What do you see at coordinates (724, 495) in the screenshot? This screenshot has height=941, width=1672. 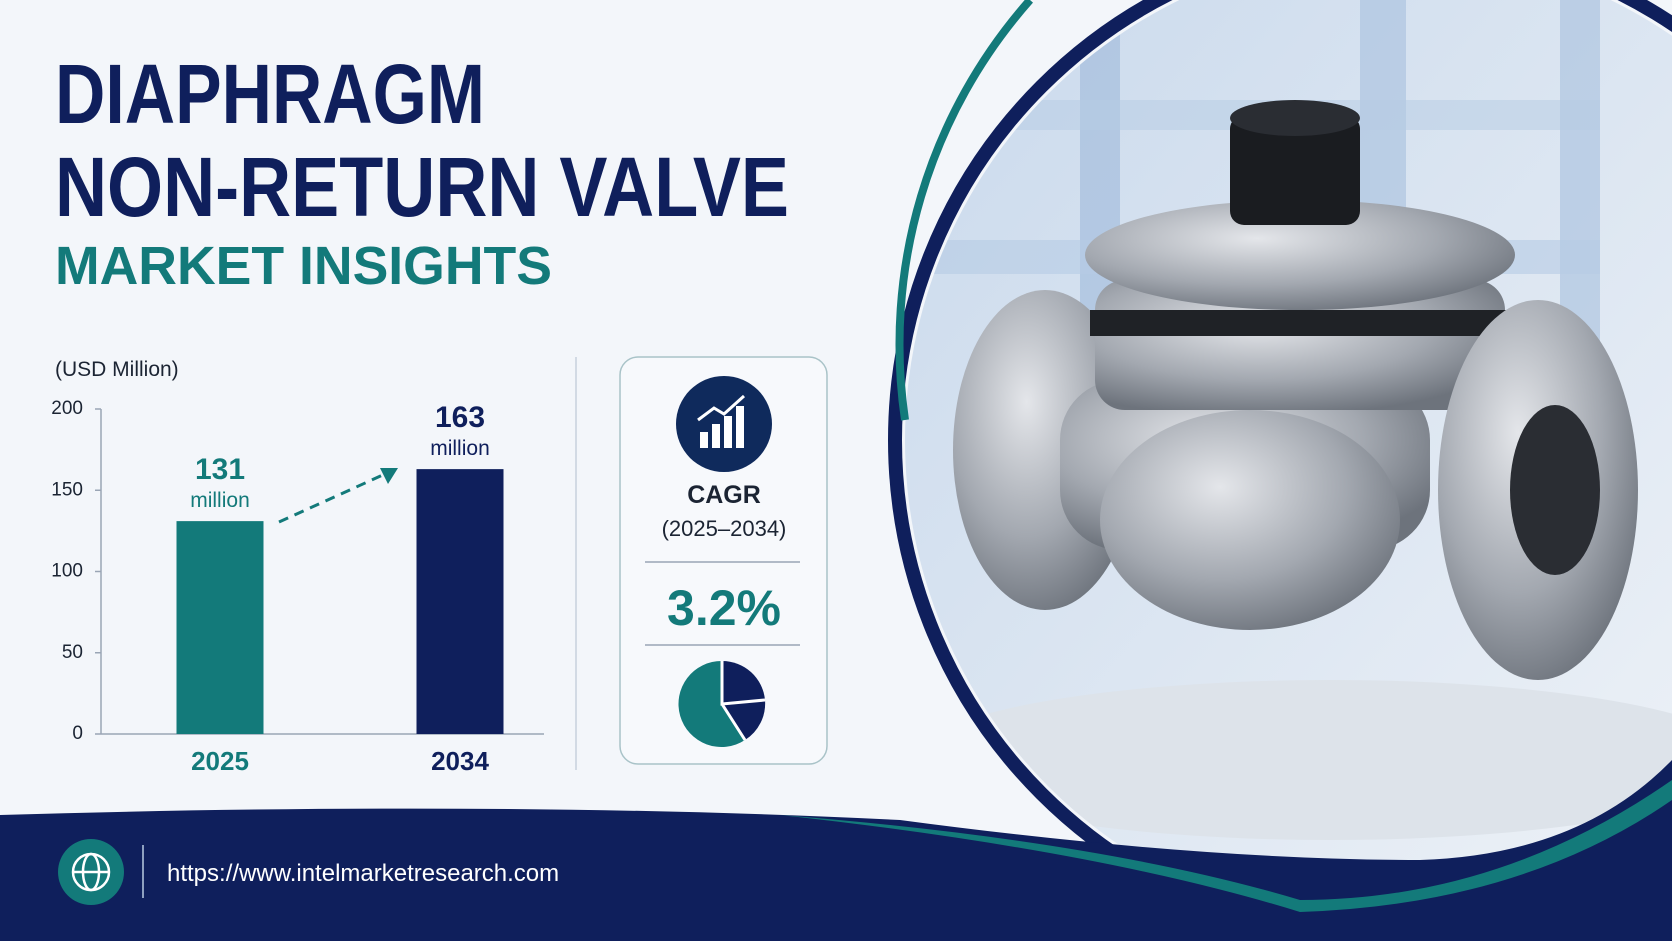 I see `cagr-label: CAGR` at bounding box center [724, 495].